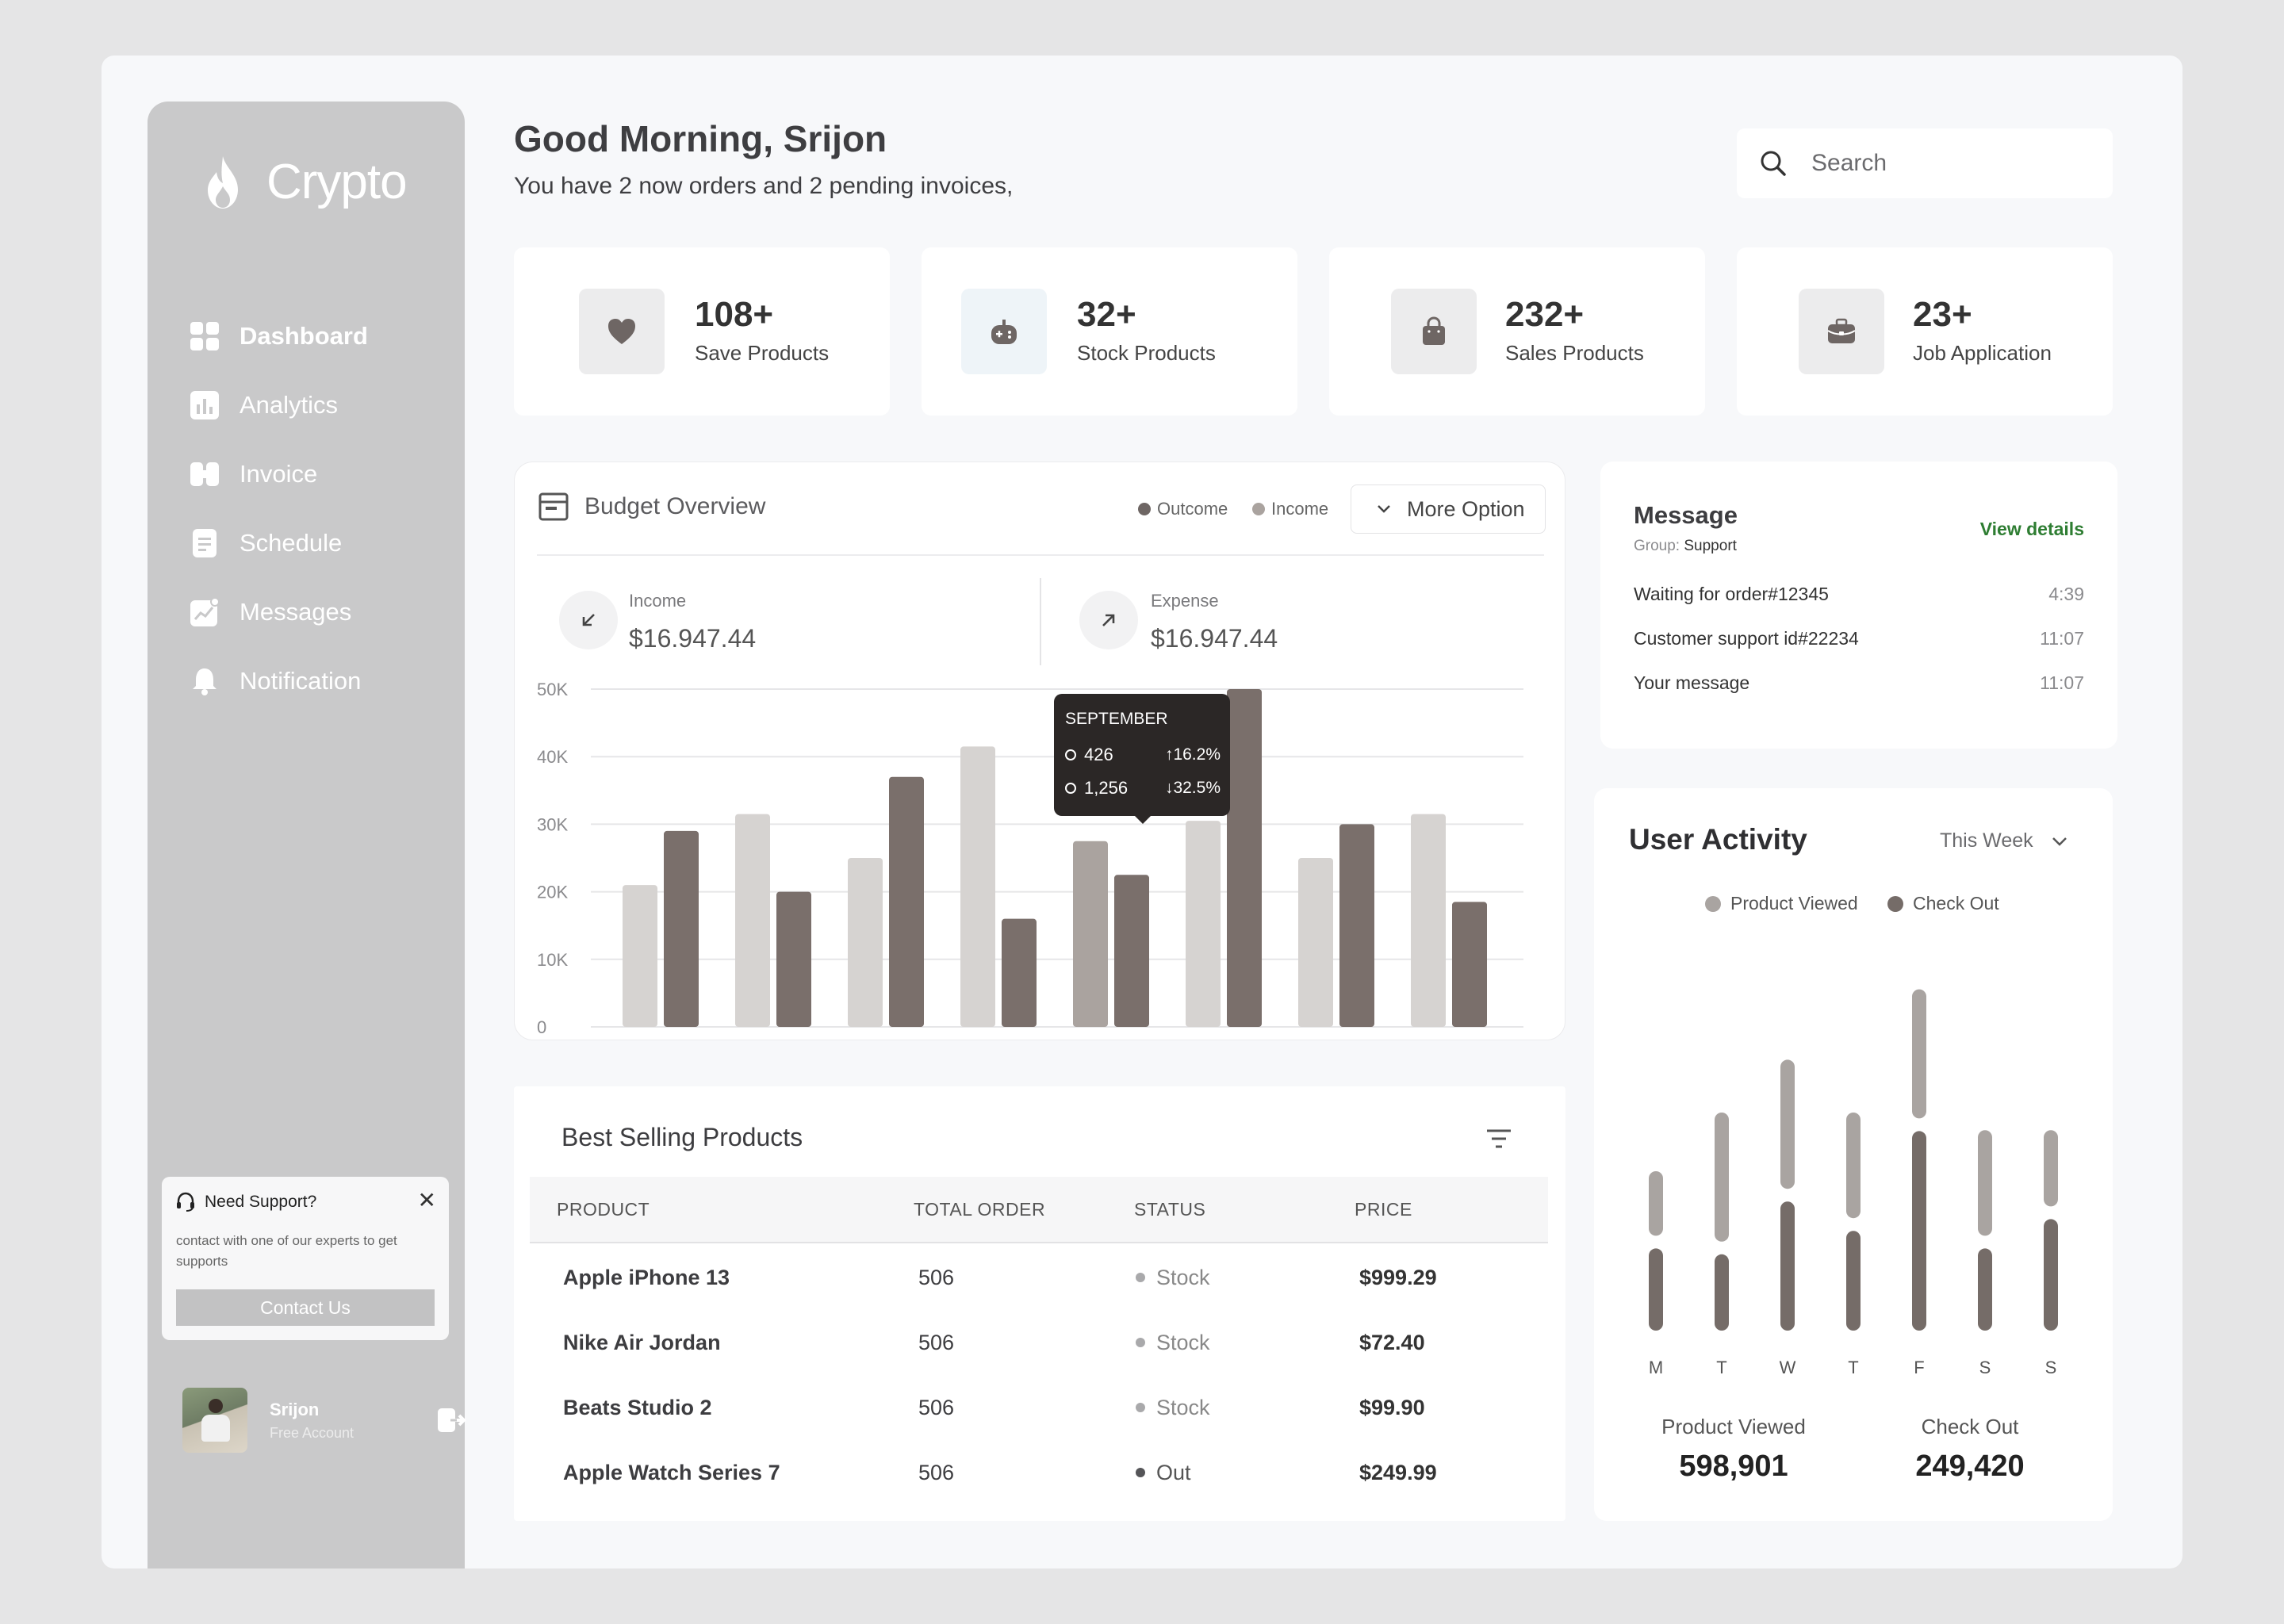 This screenshot has height=1624, width=2284. I want to click on support-title: Need Support?, so click(261, 1202).